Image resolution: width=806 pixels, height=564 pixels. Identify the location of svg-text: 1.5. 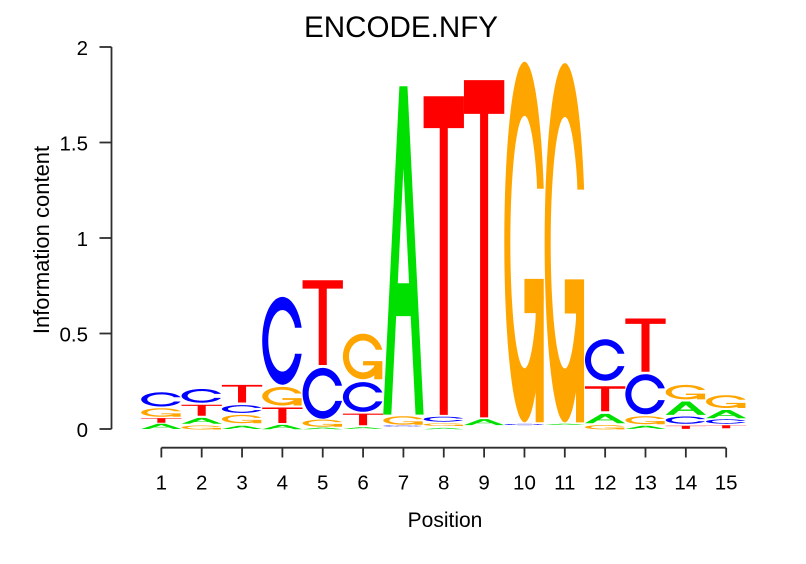
(74, 143).